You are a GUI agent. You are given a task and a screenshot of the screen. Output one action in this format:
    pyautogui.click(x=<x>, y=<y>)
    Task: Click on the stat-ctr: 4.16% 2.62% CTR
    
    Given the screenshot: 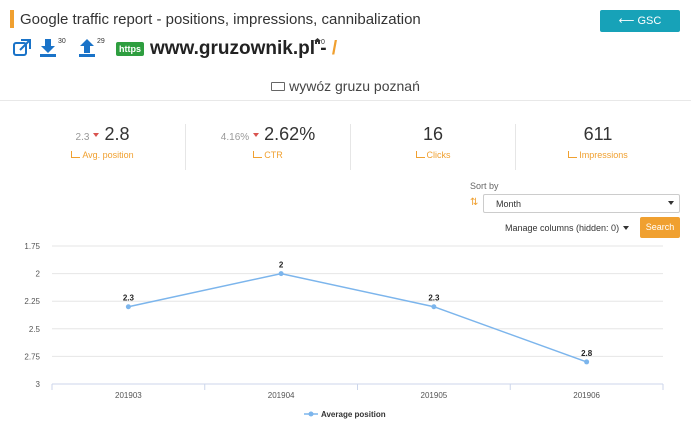 What is the action you would take?
    pyautogui.click(x=267, y=147)
    